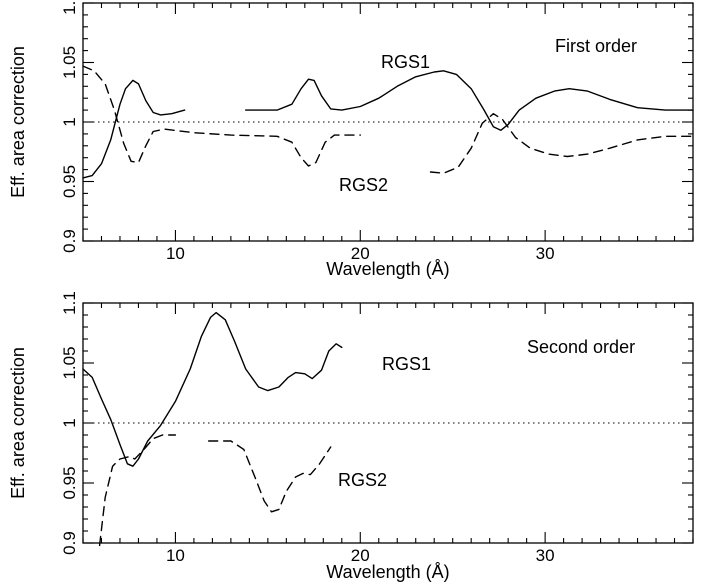 The image size is (715, 588). I want to click on series-curves, so click(212, 429).